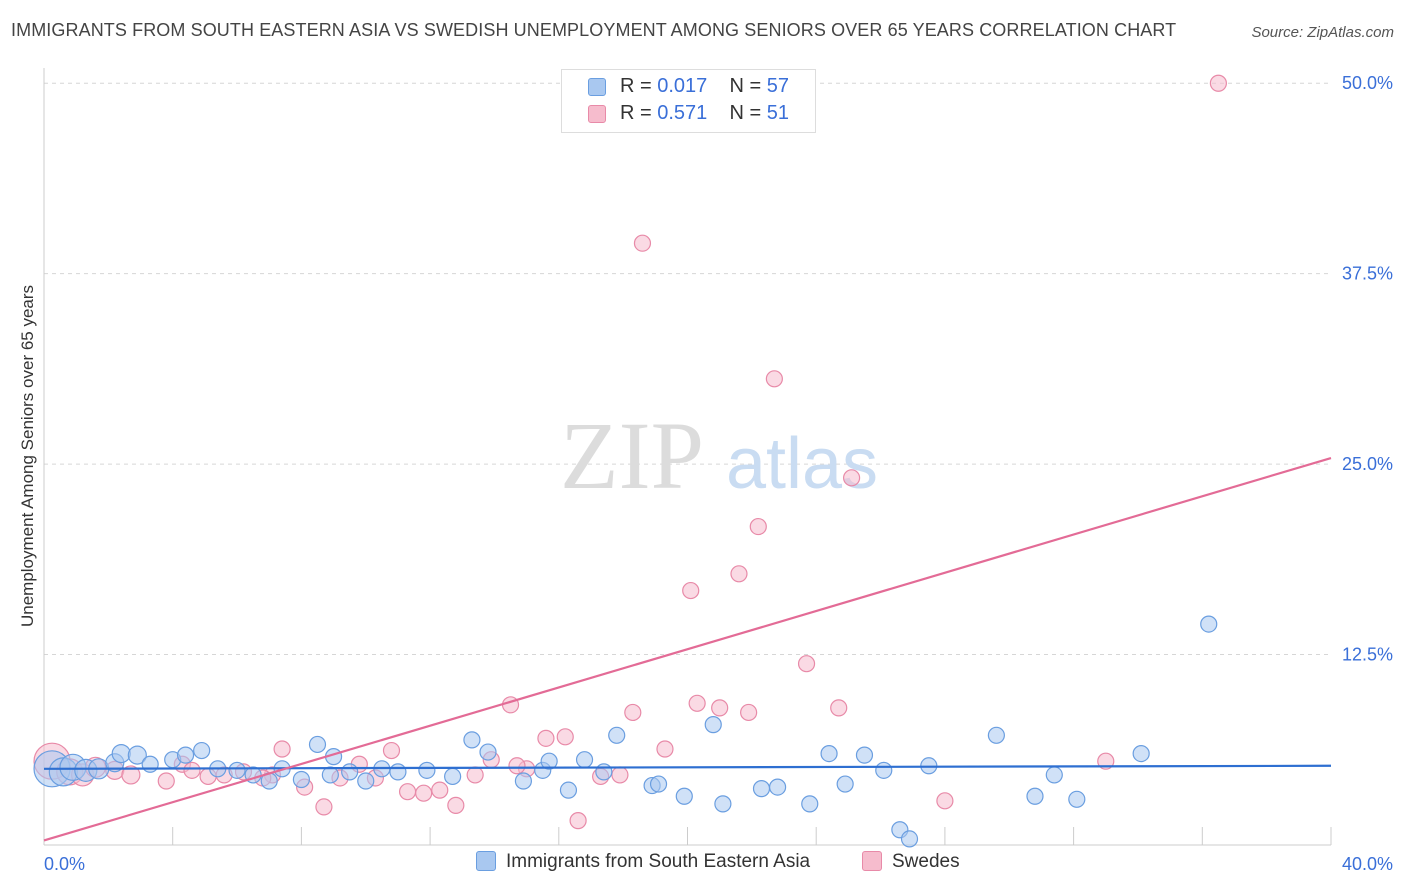 The width and height of the screenshot is (1406, 892). Describe the element at coordinates (597, 114) in the screenshot. I see `legend-swatch-swedes` at that location.